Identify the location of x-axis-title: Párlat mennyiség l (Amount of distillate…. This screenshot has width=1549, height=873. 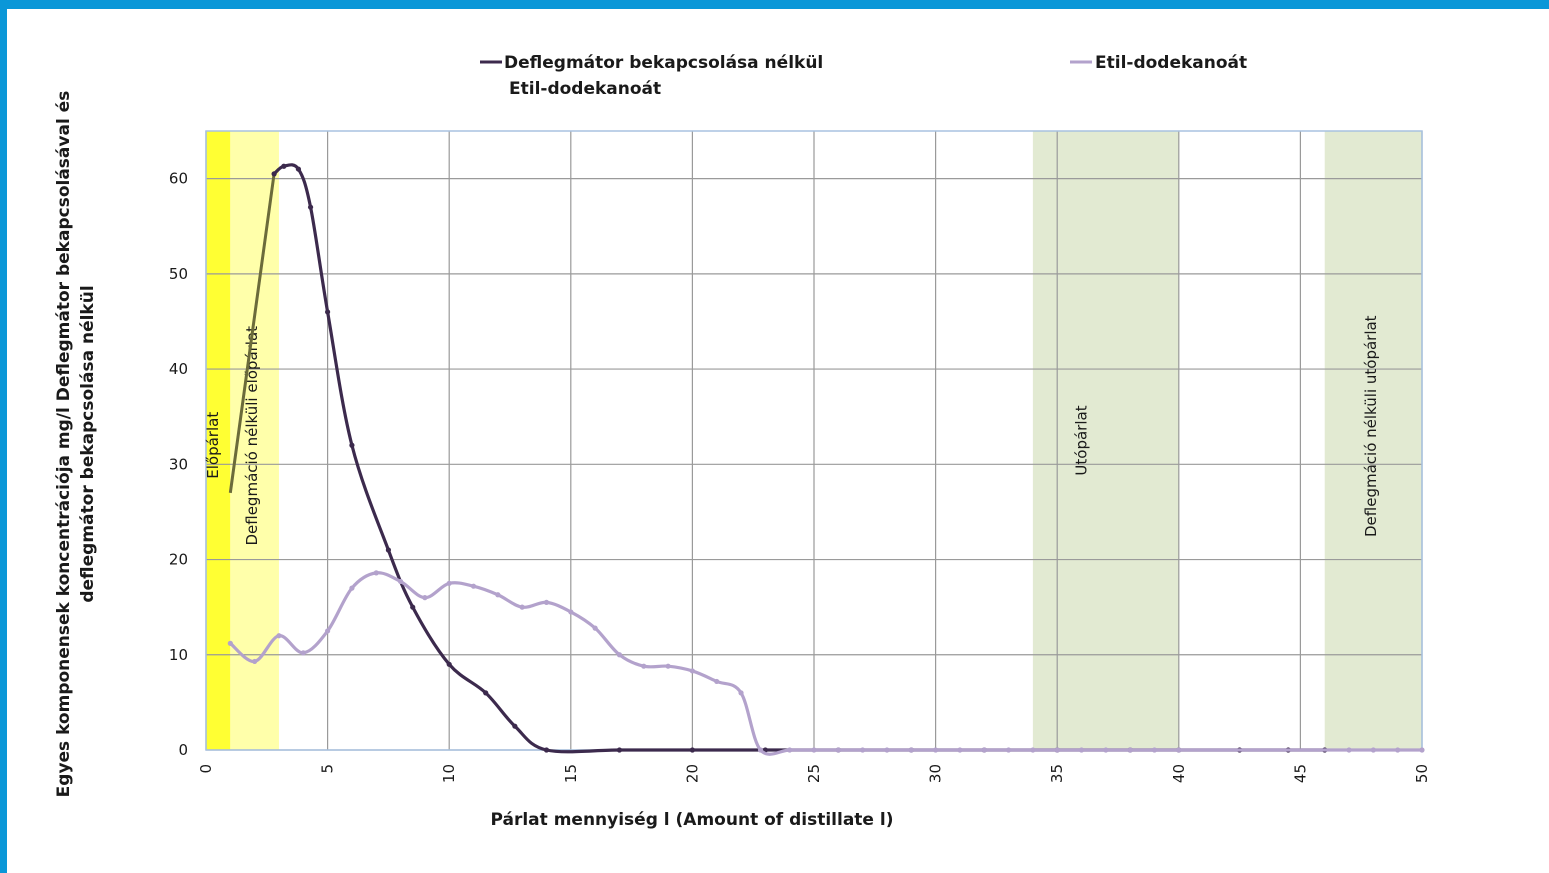
(692, 820).